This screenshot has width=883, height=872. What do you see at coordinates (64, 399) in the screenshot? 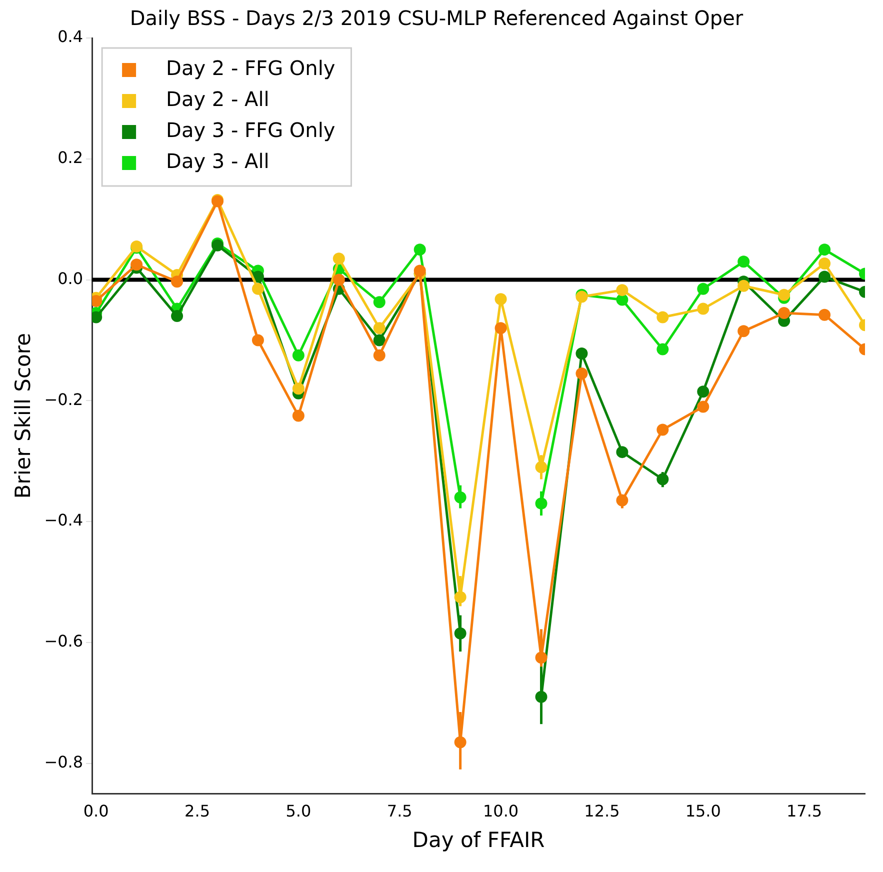
I see `y-tick-label: −0.2` at bounding box center [64, 399].